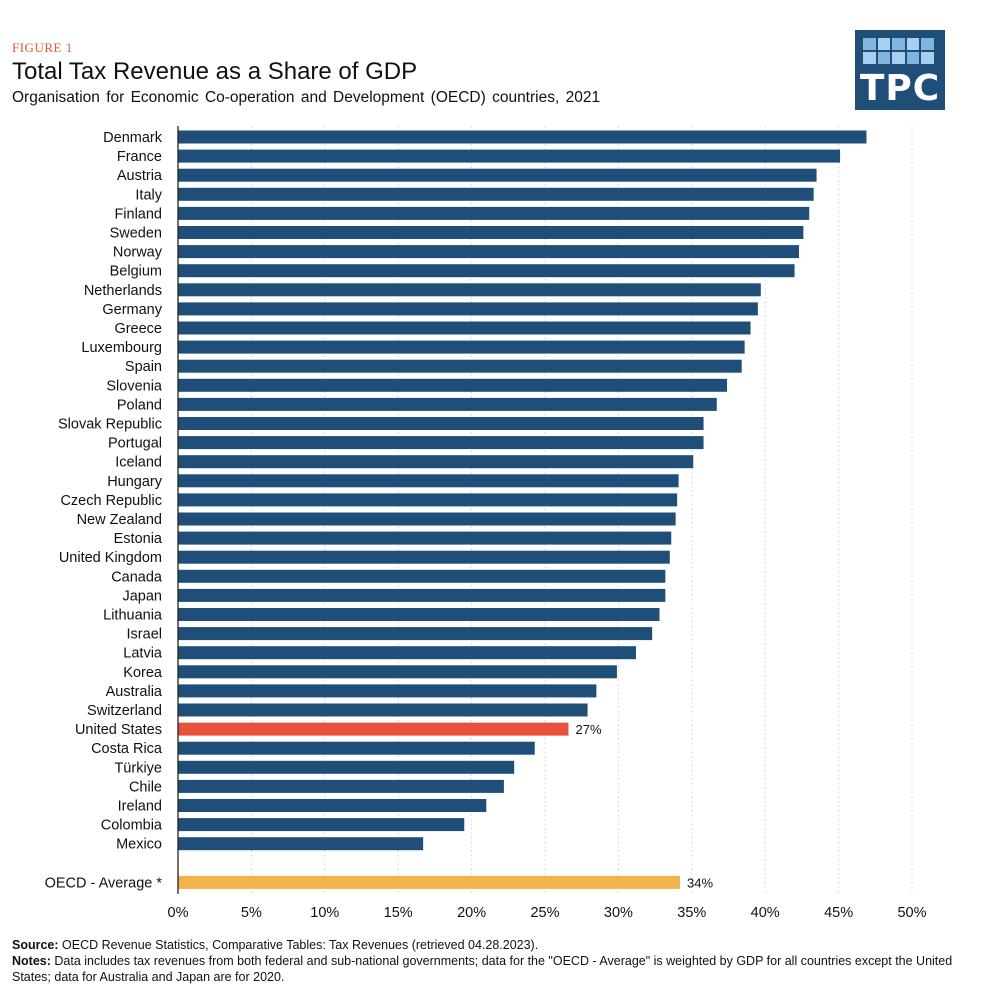  Describe the element at coordinates (138, 768) in the screenshot. I see `category-label: Türkiye` at that location.